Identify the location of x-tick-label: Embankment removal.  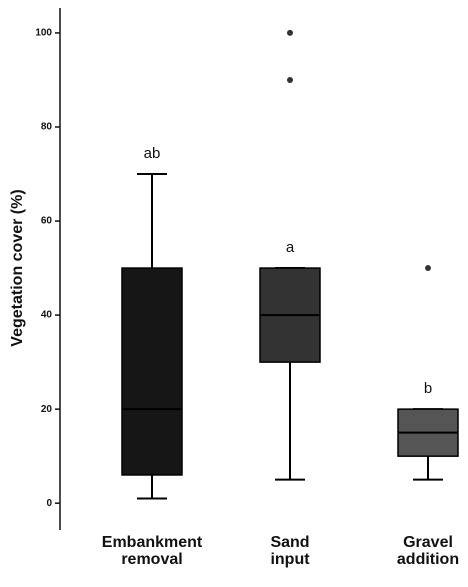
(152, 551).